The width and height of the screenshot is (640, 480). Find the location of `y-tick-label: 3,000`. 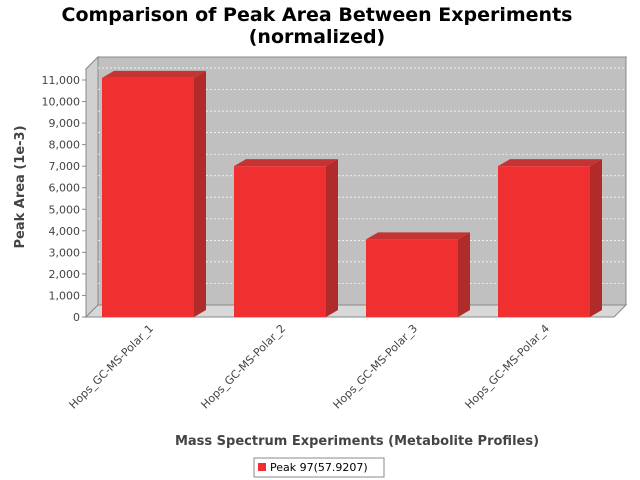

y-tick-label: 3,000 is located at coordinates (65, 252).